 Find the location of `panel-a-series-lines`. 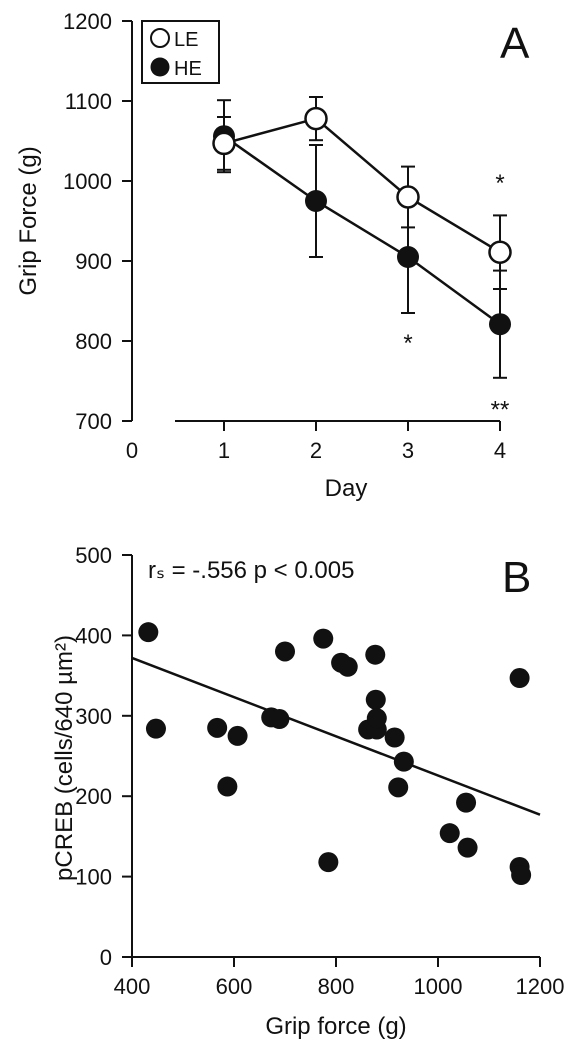

panel-a-series-lines is located at coordinates (362, 237).